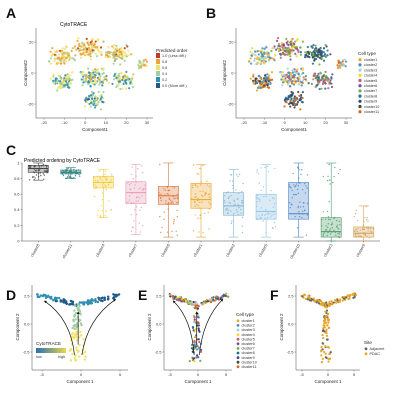 The image size is (400, 400). Describe the element at coordinates (27, 351) in the screenshot. I see `y-tick-label: -2.5` at that location.